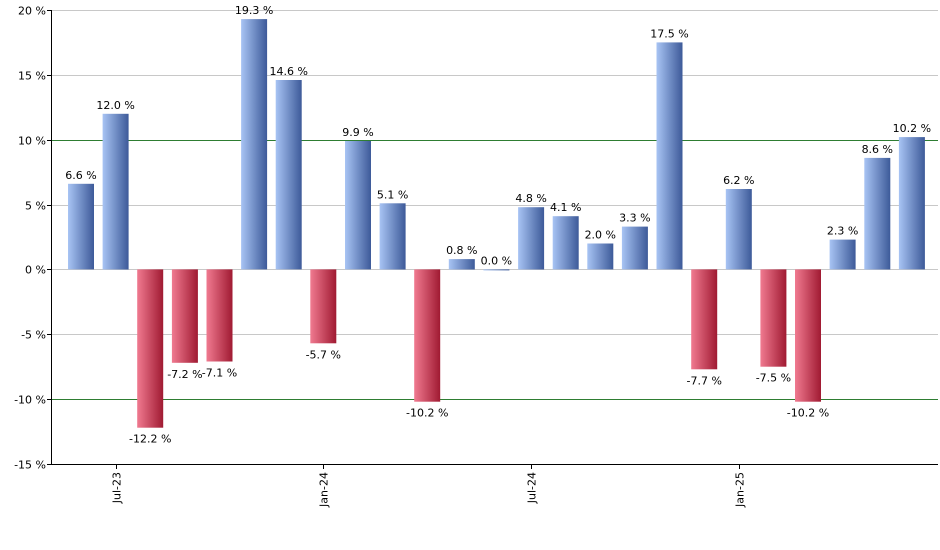  I want to click on bar-value-label: 6.6 %, so click(80, 175).